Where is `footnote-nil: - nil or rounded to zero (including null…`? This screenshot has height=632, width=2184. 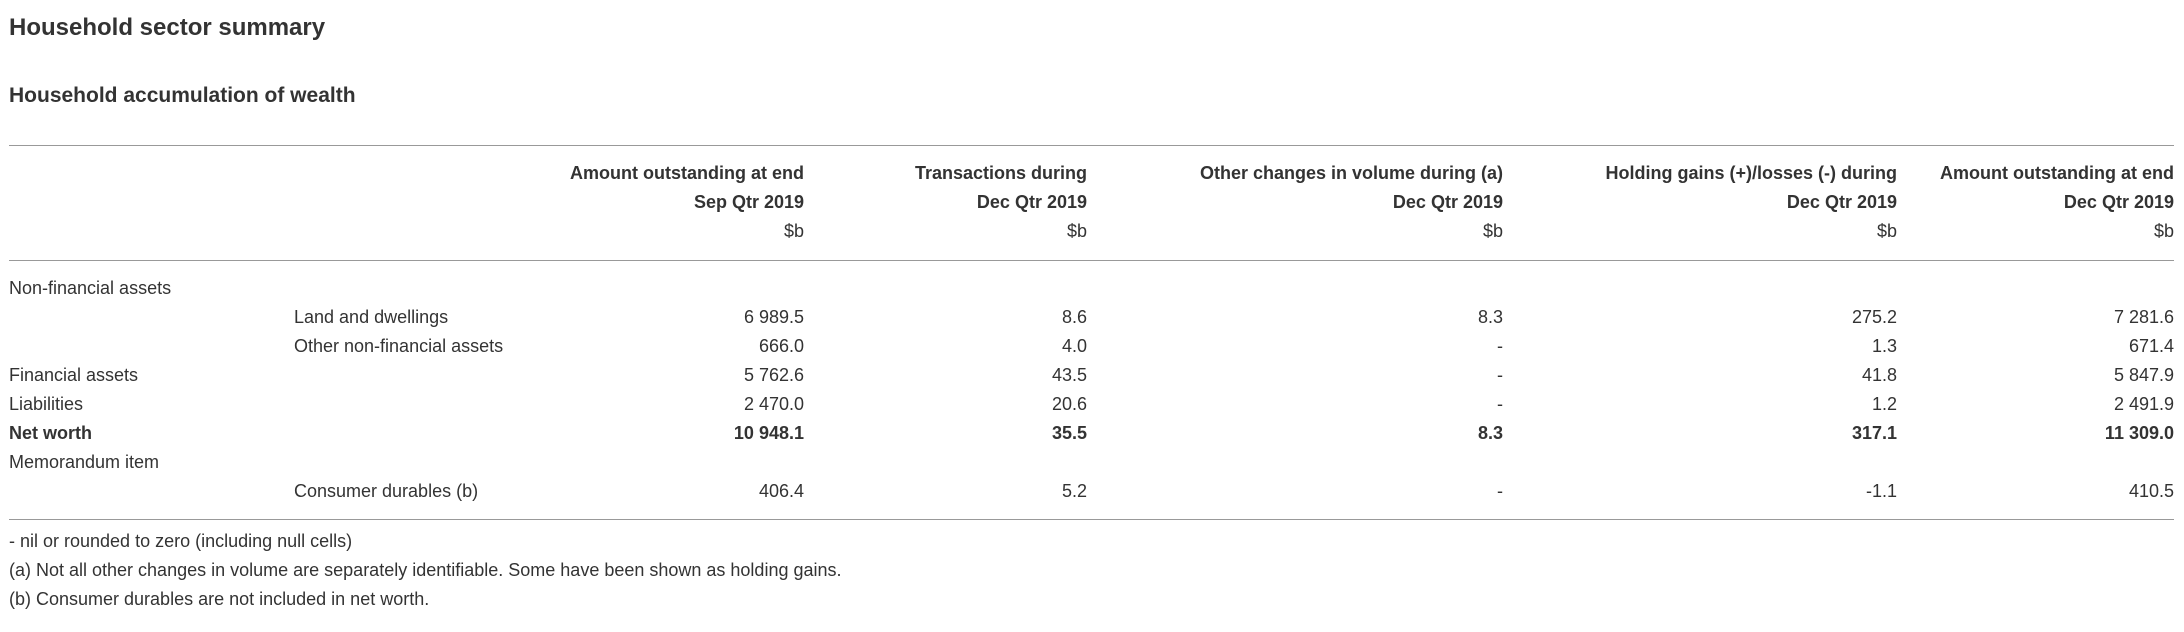 footnote-nil: - nil or rounded to zero (including null… is located at coordinates (181, 541).